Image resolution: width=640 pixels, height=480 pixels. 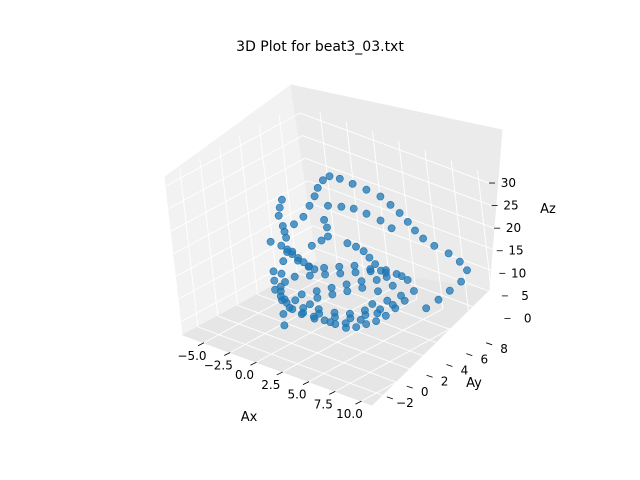 I want to click on z-tick-label: 20, so click(x=513, y=228).